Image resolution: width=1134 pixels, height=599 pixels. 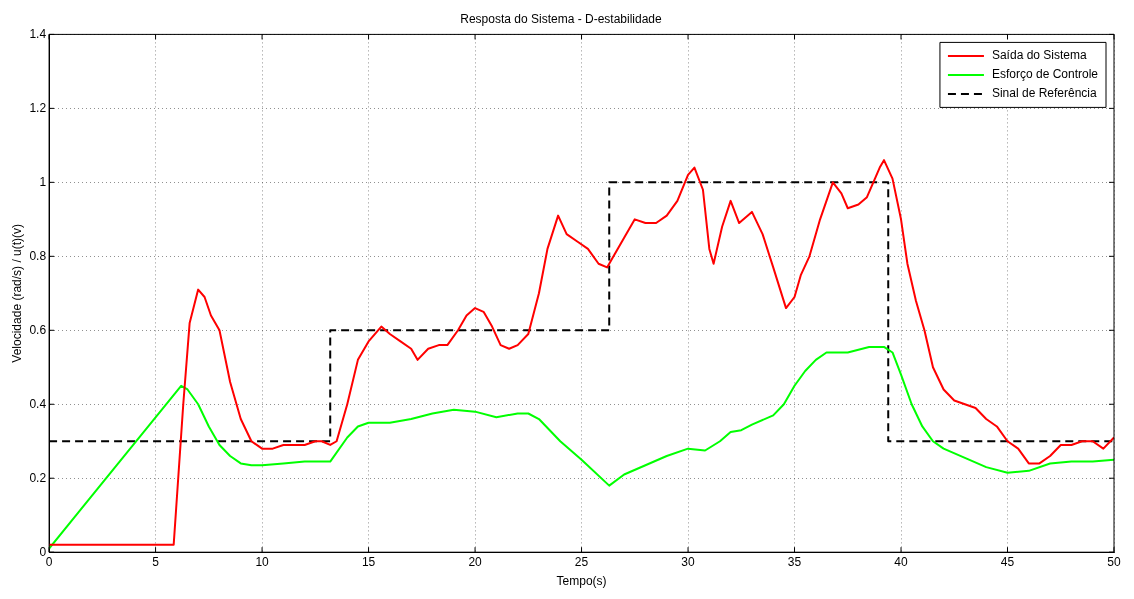 What do you see at coordinates (794, 561) in the screenshot?
I see `x-tick-label: 35` at bounding box center [794, 561].